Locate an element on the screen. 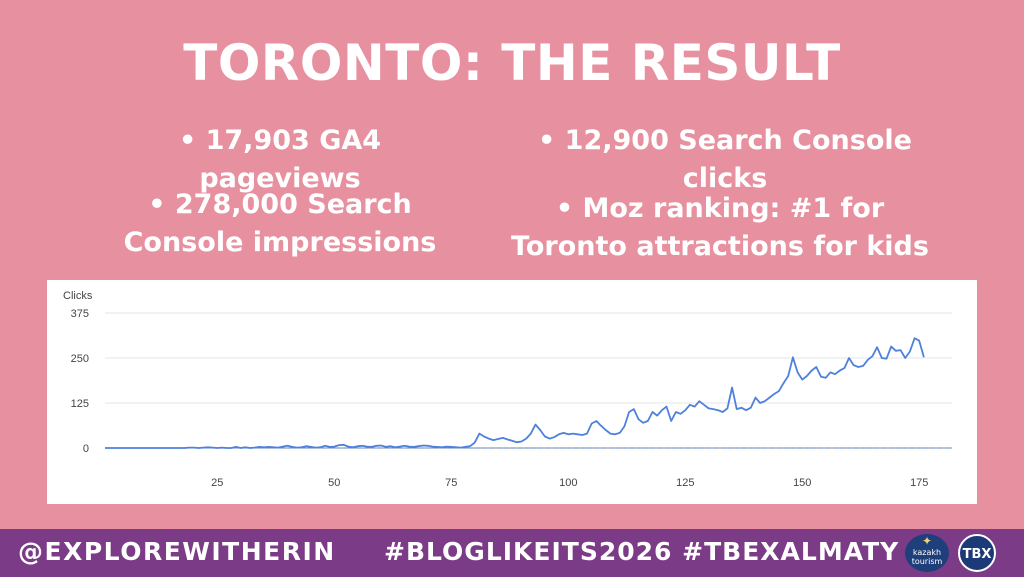 The width and height of the screenshot is (1024, 577). x-tick-label: 125 is located at coordinates (685, 483).